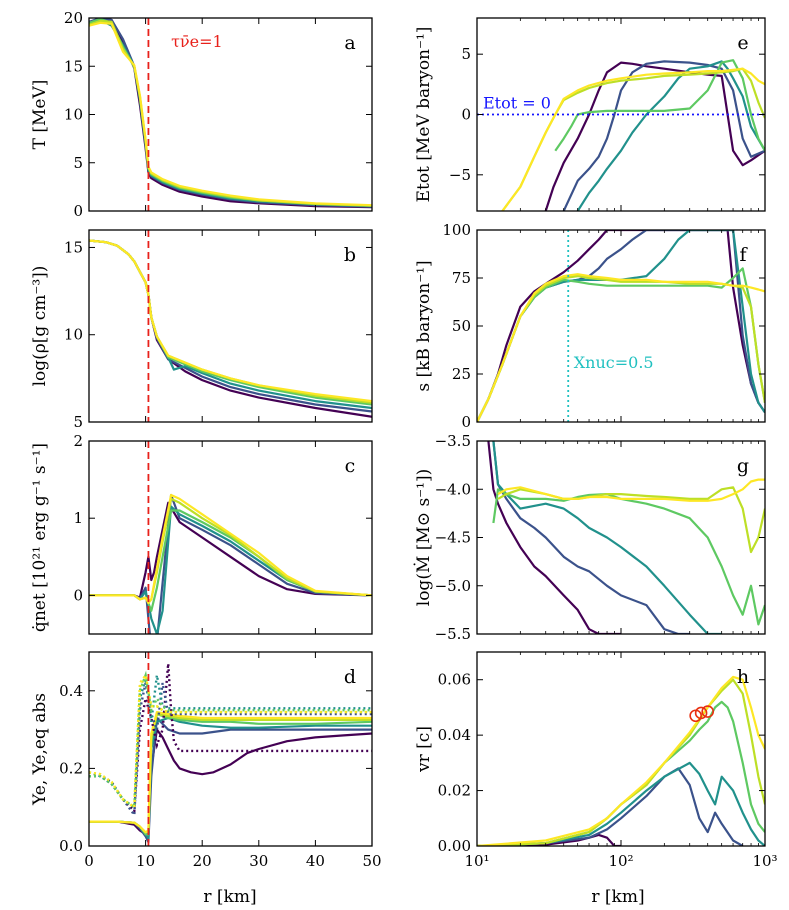 The image size is (789, 910). I want to click on ytick-label-f-3: 75, so click(461, 278).